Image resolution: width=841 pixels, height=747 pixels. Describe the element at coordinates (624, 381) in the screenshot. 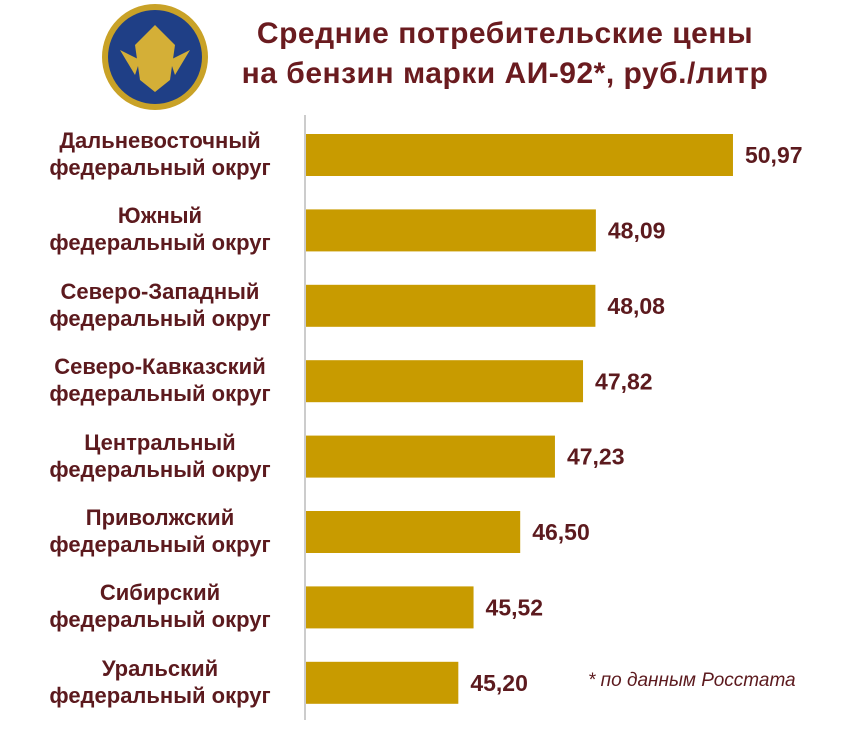

I see `value-label: 47,82` at that location.